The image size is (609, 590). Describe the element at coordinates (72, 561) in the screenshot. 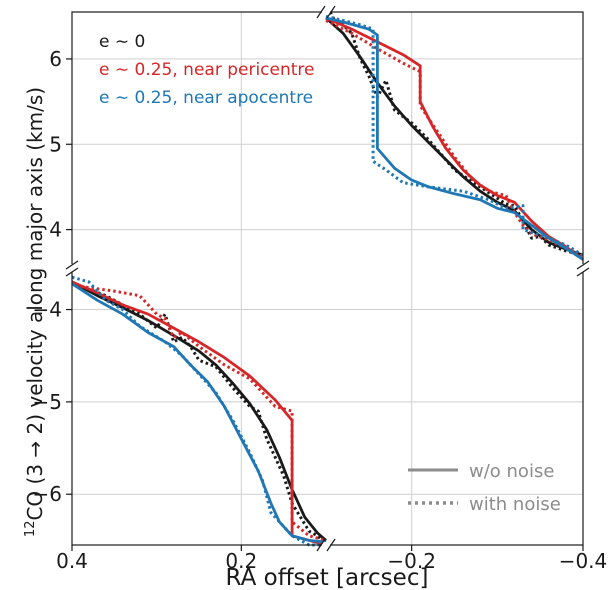

I see `x-tick-label-left: 0.4` at that location.